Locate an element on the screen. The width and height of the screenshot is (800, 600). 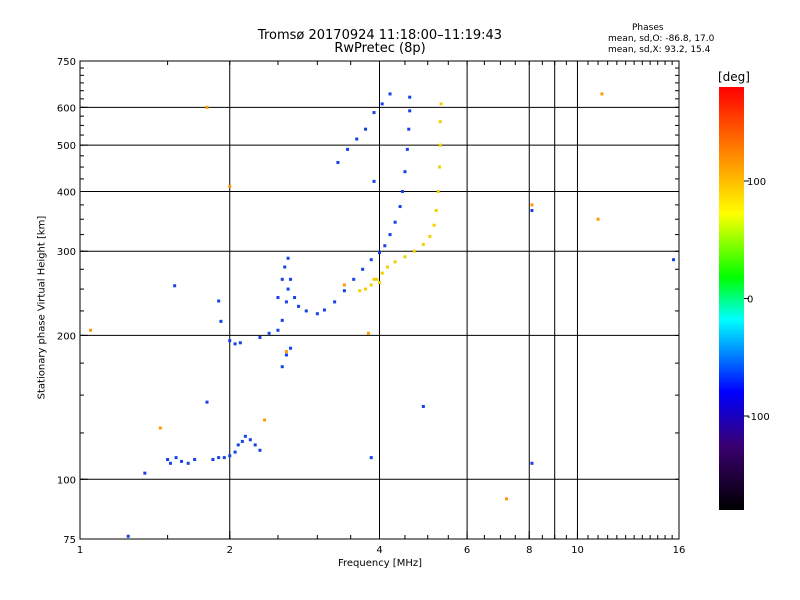
colorbar-ticks: 100 0 -100 is located at coordinates (757, 300).